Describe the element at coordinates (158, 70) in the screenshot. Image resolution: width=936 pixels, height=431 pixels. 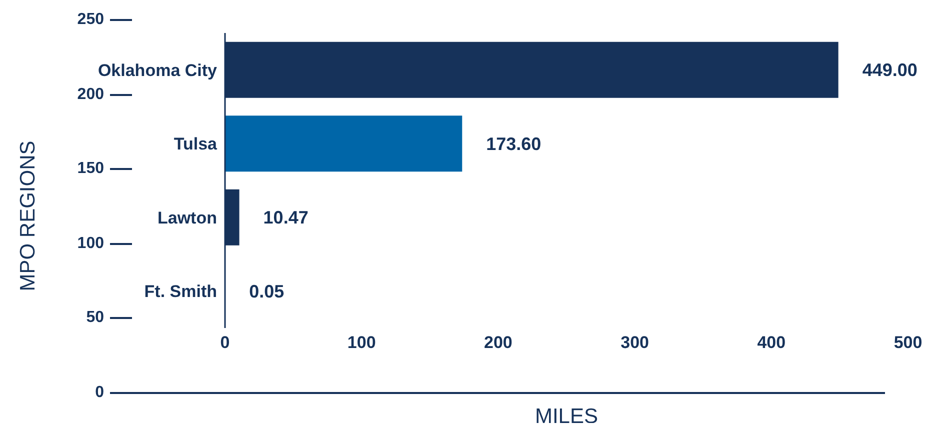
I see `y-tick-label: Oklahoma City` at that location.